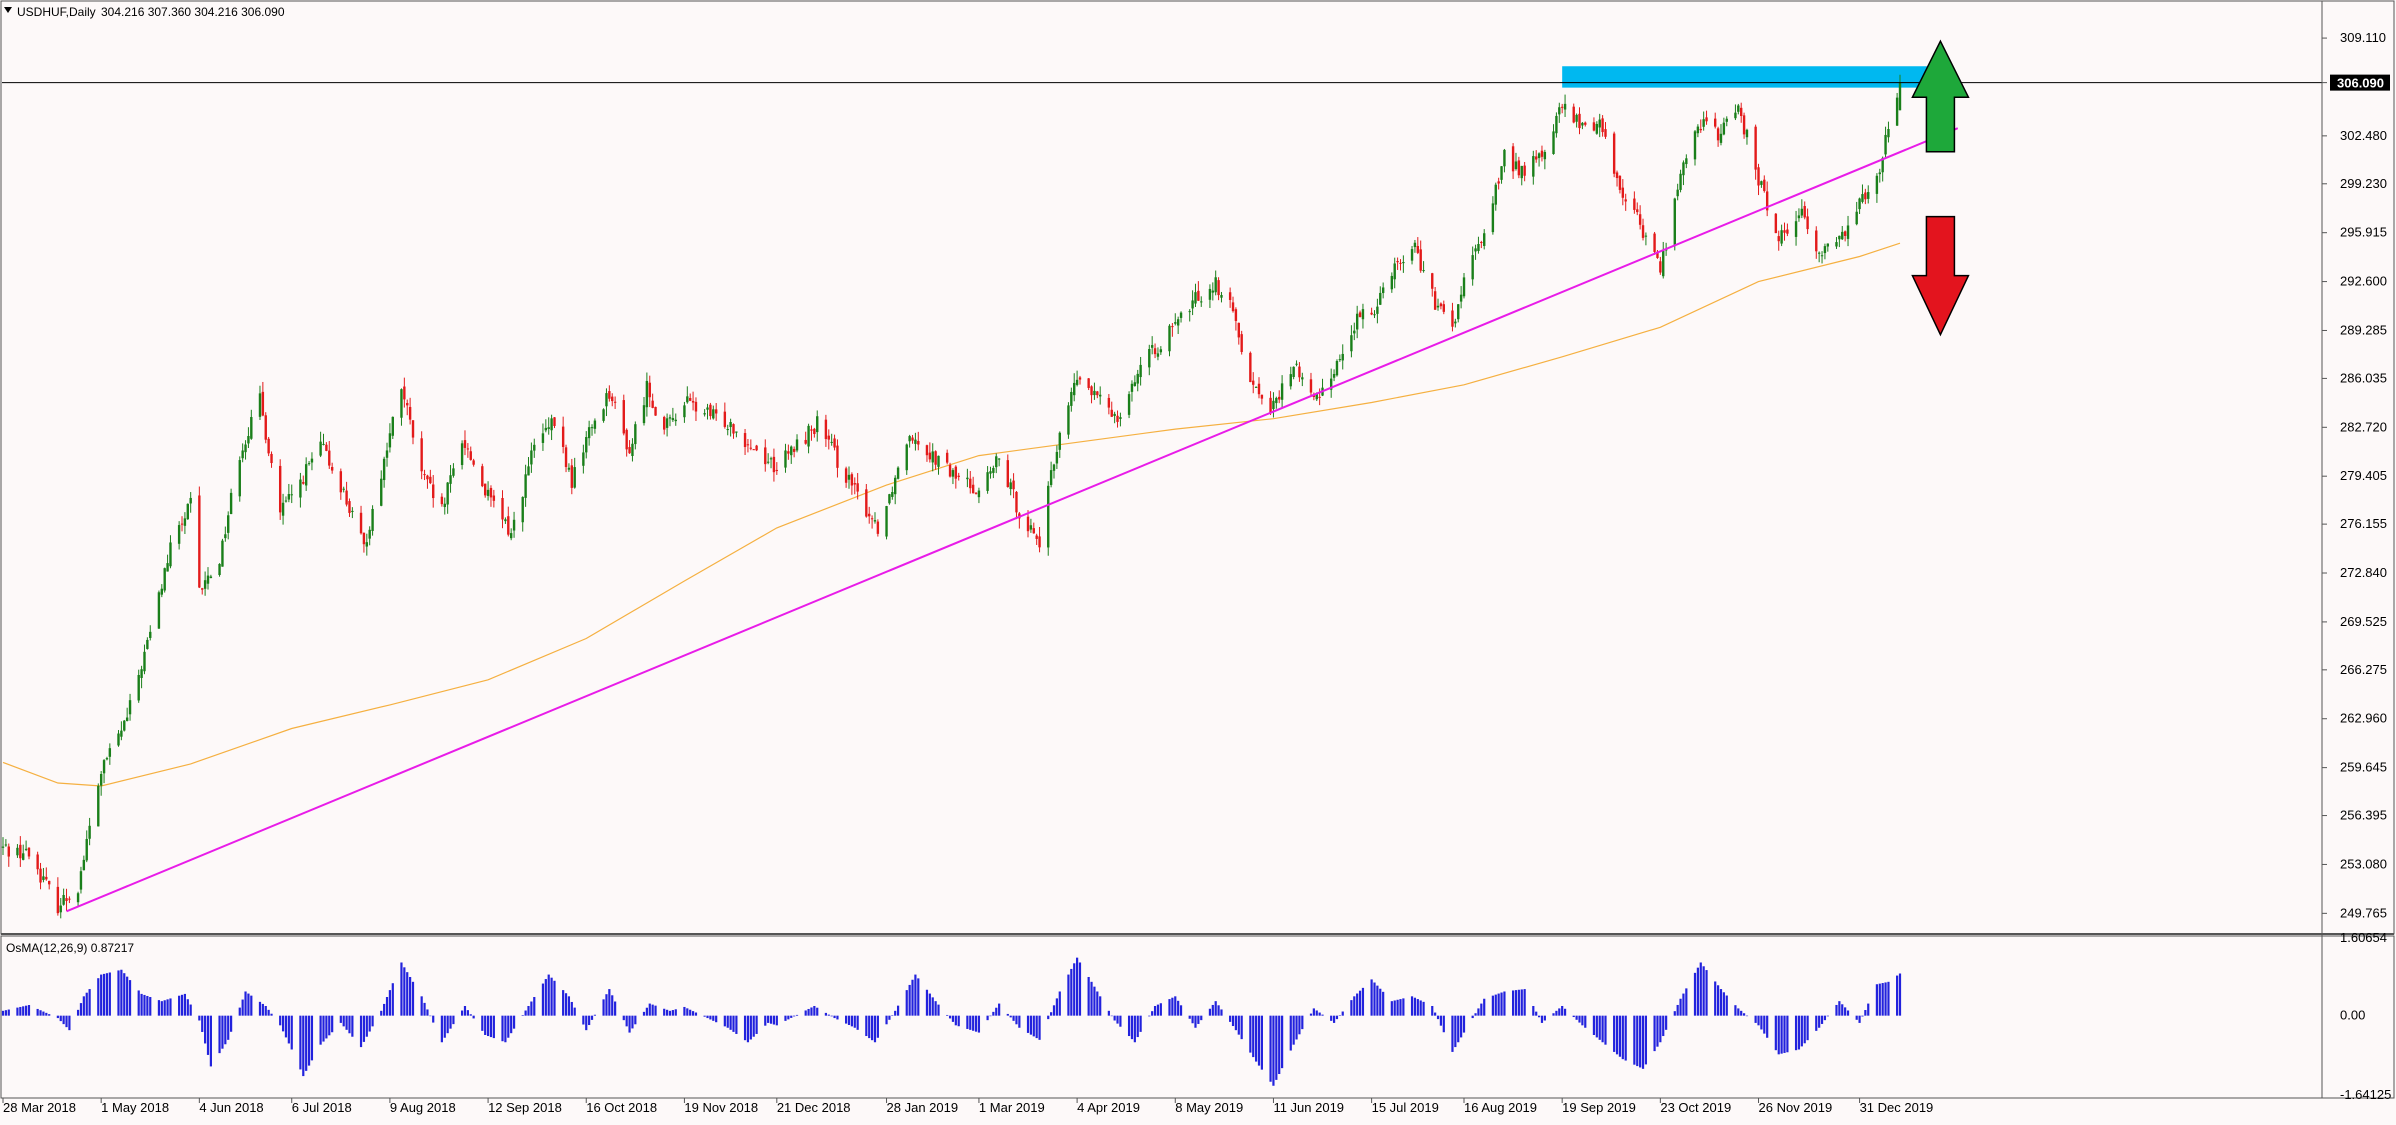  Describe the element at coordinates (1012, 1107) in the screenshot. I see `date-tick-label: 1 Mar 2019` at that location.